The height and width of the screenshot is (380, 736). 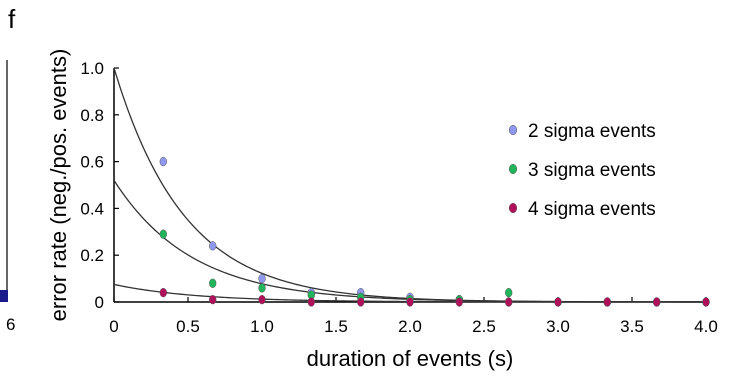 I want to click on x-tick-label: 0.5, so click(x=188, y=326).